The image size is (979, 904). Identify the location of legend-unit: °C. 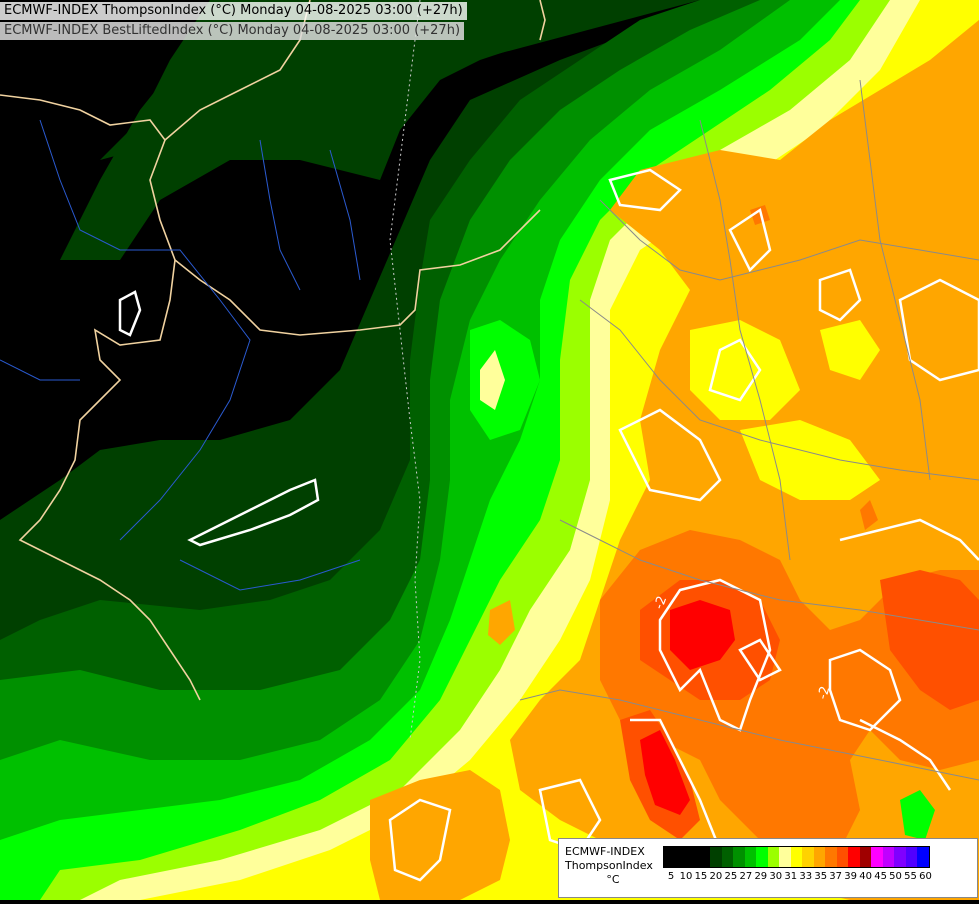
(613, 879).